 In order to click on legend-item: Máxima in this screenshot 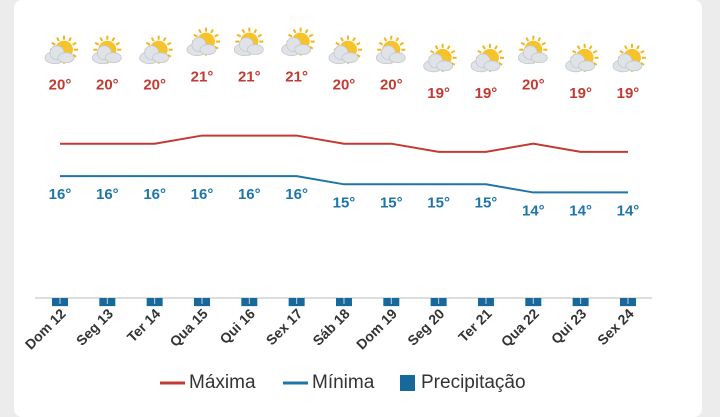, I will do `click(208, 382)`.